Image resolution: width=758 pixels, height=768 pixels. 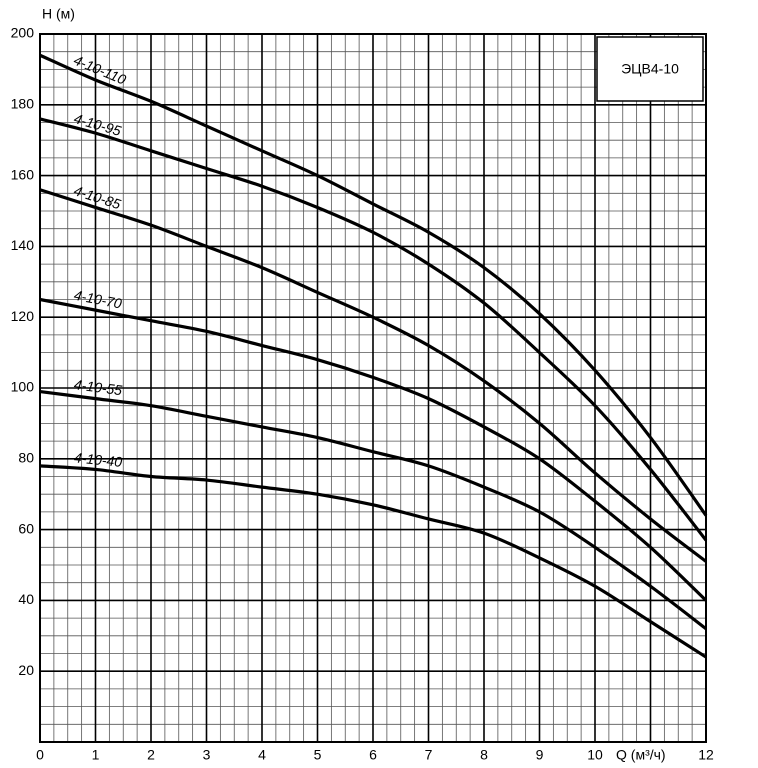 What do you see at coordinates (641, 755) in the screenshot?
I see `x-axis-label: Q (м³/ч)` at bounding box center [641, 755].